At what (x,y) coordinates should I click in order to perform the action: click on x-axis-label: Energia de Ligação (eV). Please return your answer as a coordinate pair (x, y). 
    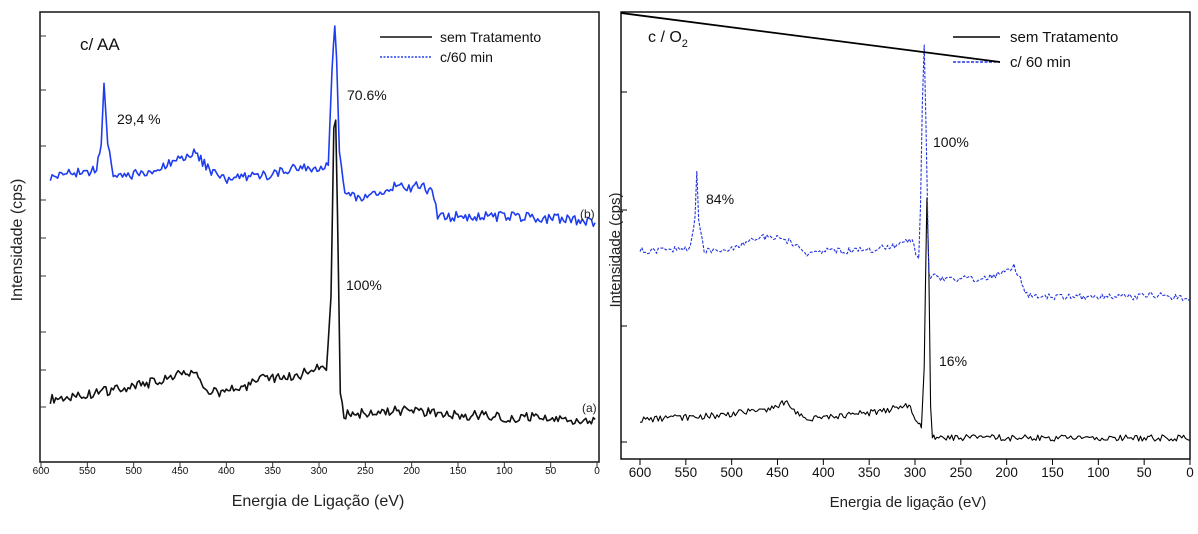
    Looking at the image, I should click on (318, 501).